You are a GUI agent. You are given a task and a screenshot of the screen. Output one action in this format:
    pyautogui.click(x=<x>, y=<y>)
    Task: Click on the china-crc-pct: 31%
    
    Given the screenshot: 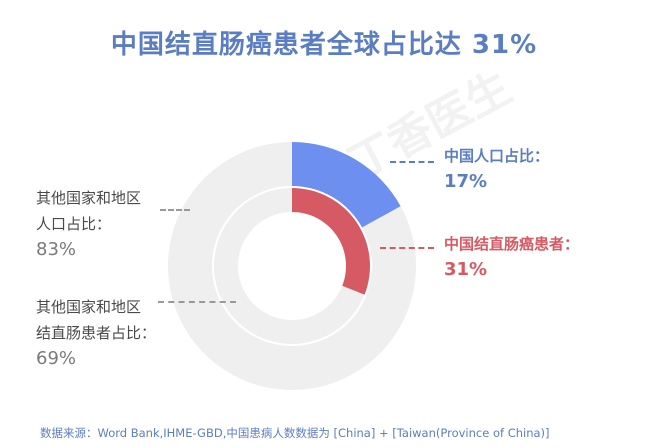 What is the action you would take?
    pyautogui.click(x=466, y=269)
    